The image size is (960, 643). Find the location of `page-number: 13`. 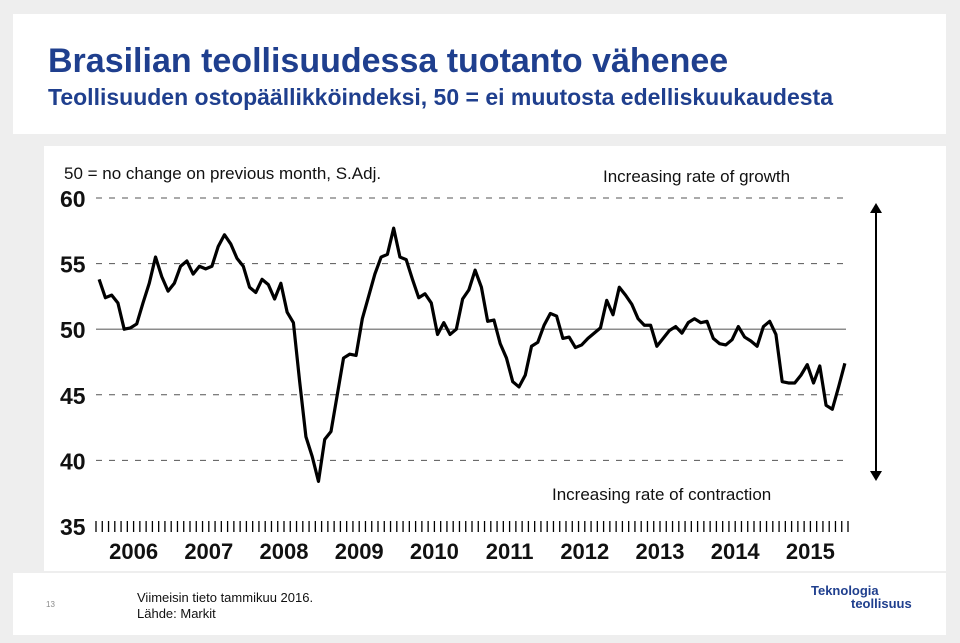

page-number: 13 is located at coordinates (50, 604).